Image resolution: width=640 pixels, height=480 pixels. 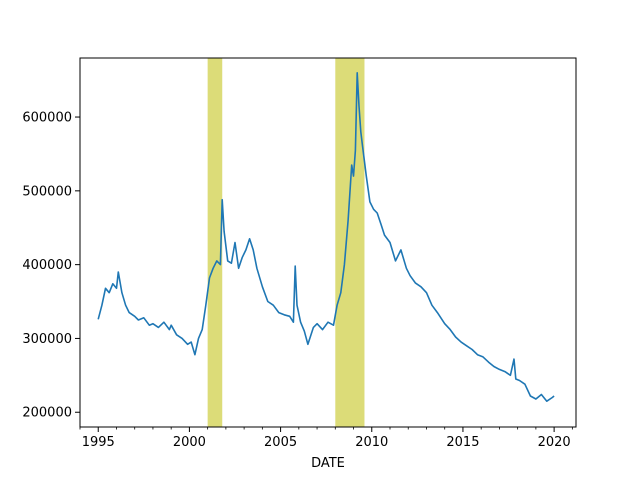 I want to click on y-tick-label: 300000, so click(x=47, y=339).